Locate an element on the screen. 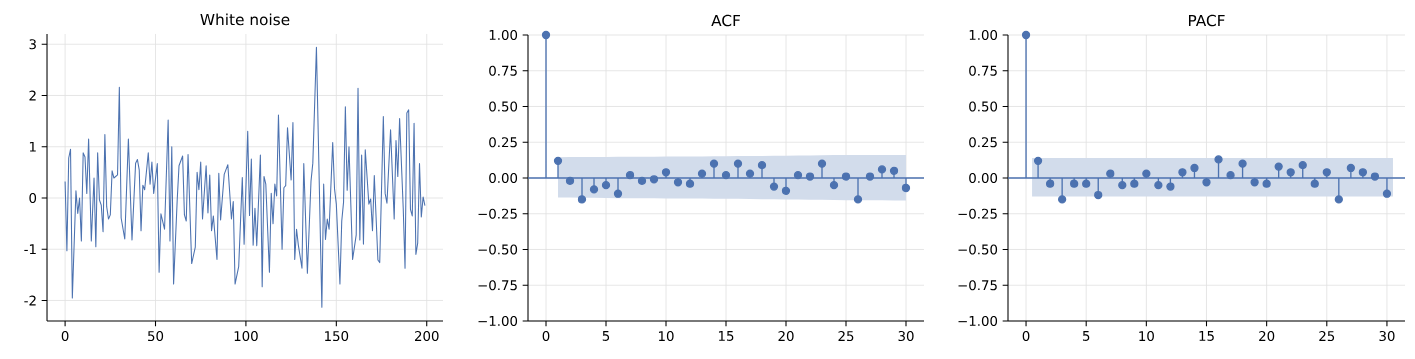  x-tick-label: 50 is located at coordinates (156, 336).